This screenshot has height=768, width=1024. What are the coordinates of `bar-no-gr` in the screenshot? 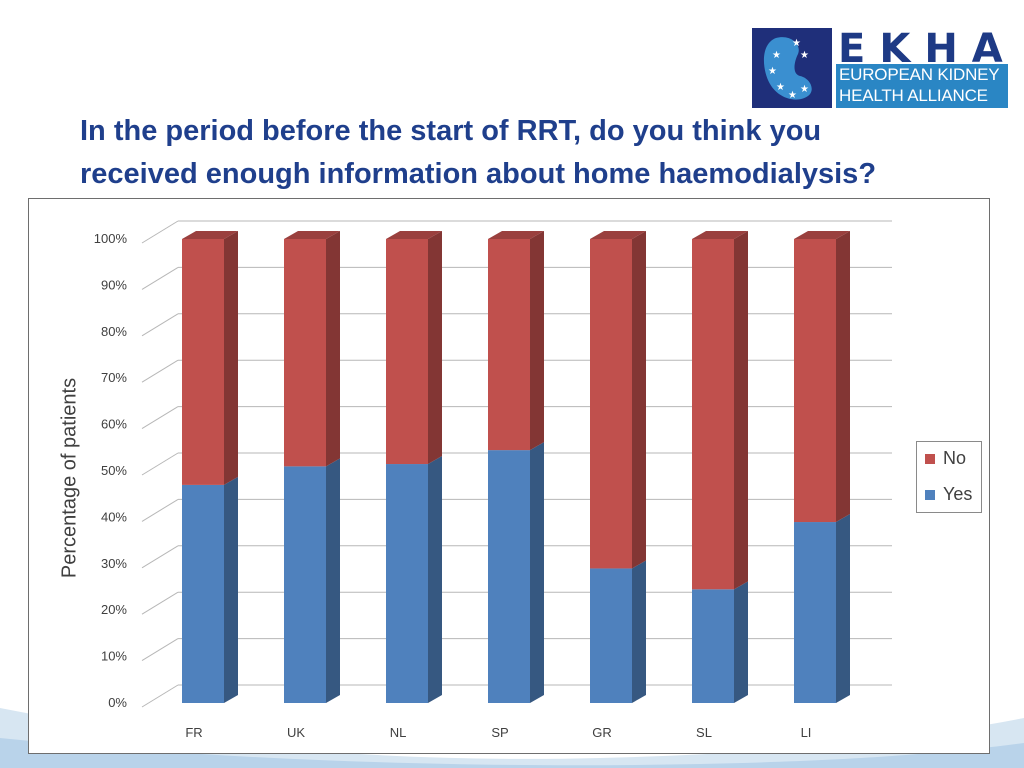 It's located at (611, 404).